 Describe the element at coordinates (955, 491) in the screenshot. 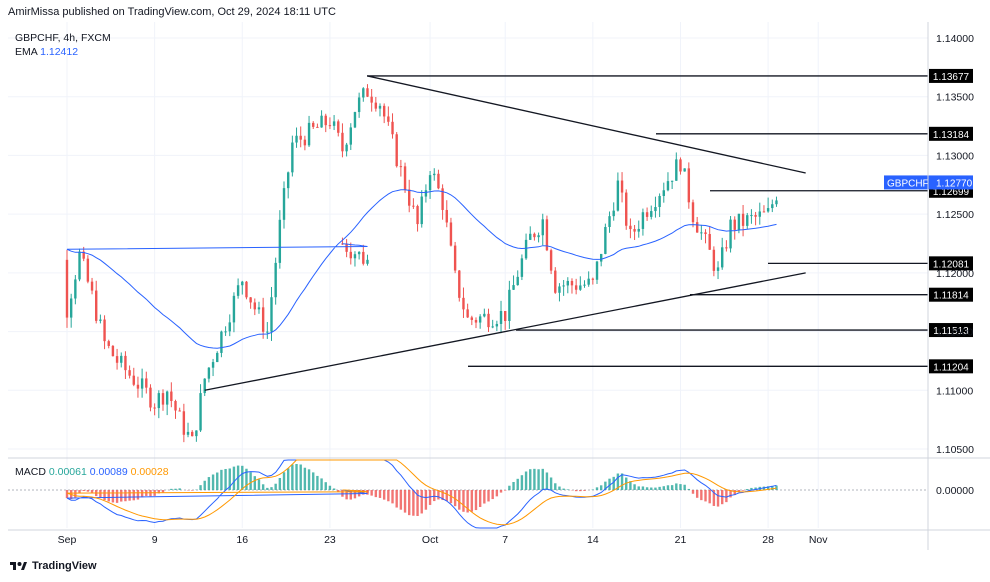

I see `macd-tick-label: 0.00000` at that location.